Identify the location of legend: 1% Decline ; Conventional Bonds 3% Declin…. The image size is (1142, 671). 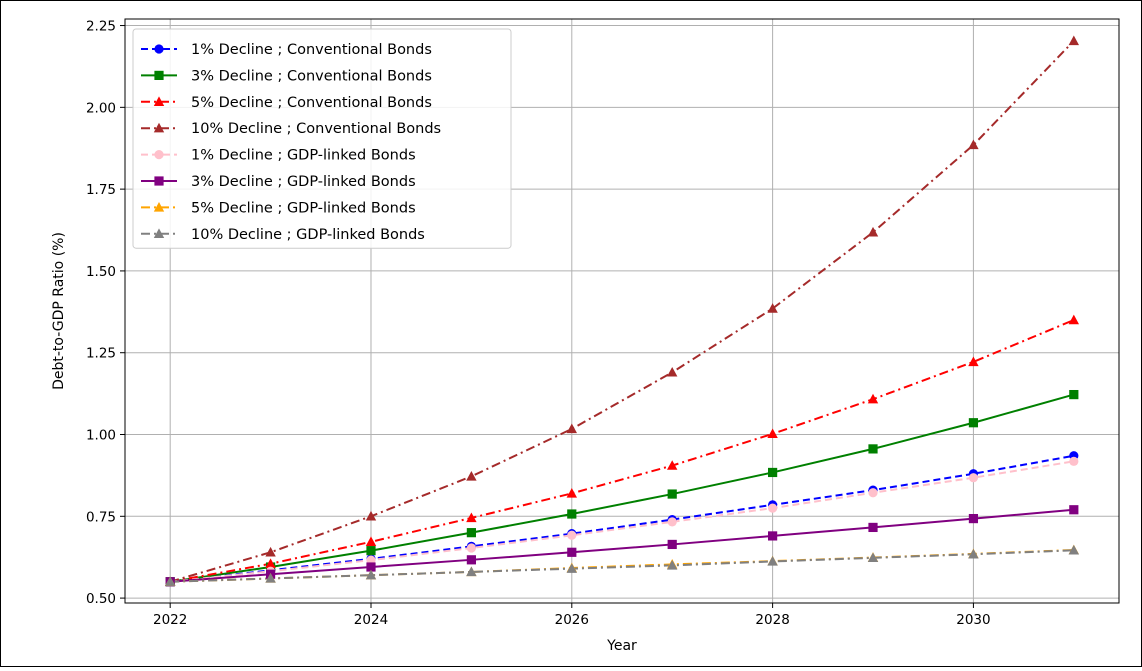
(322, 138).